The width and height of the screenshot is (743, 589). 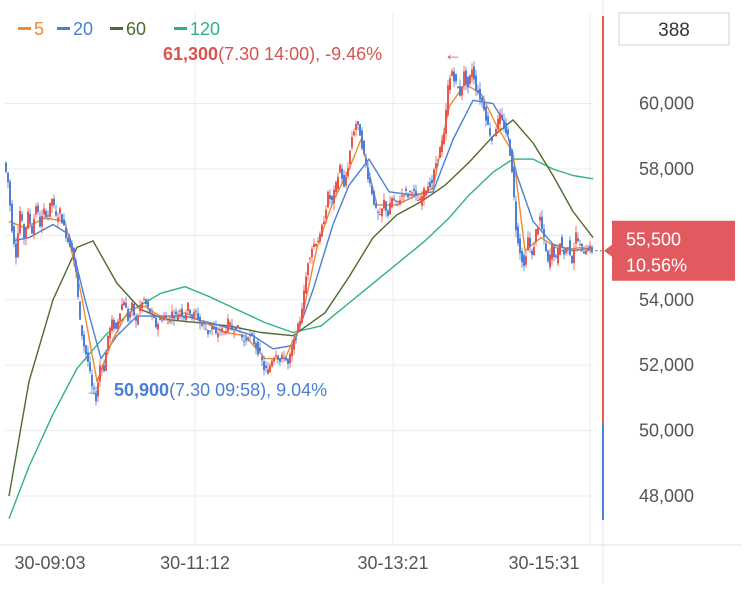 I want to click on legend-swatch, so click(x=63, y=28).